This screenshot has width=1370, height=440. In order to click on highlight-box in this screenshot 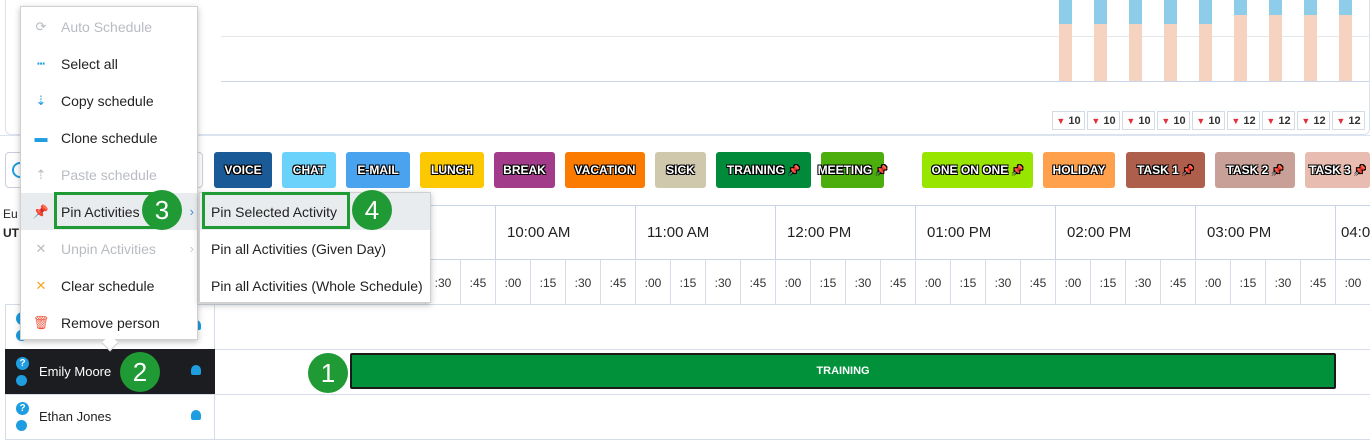, I will do `click(105, 210)`.